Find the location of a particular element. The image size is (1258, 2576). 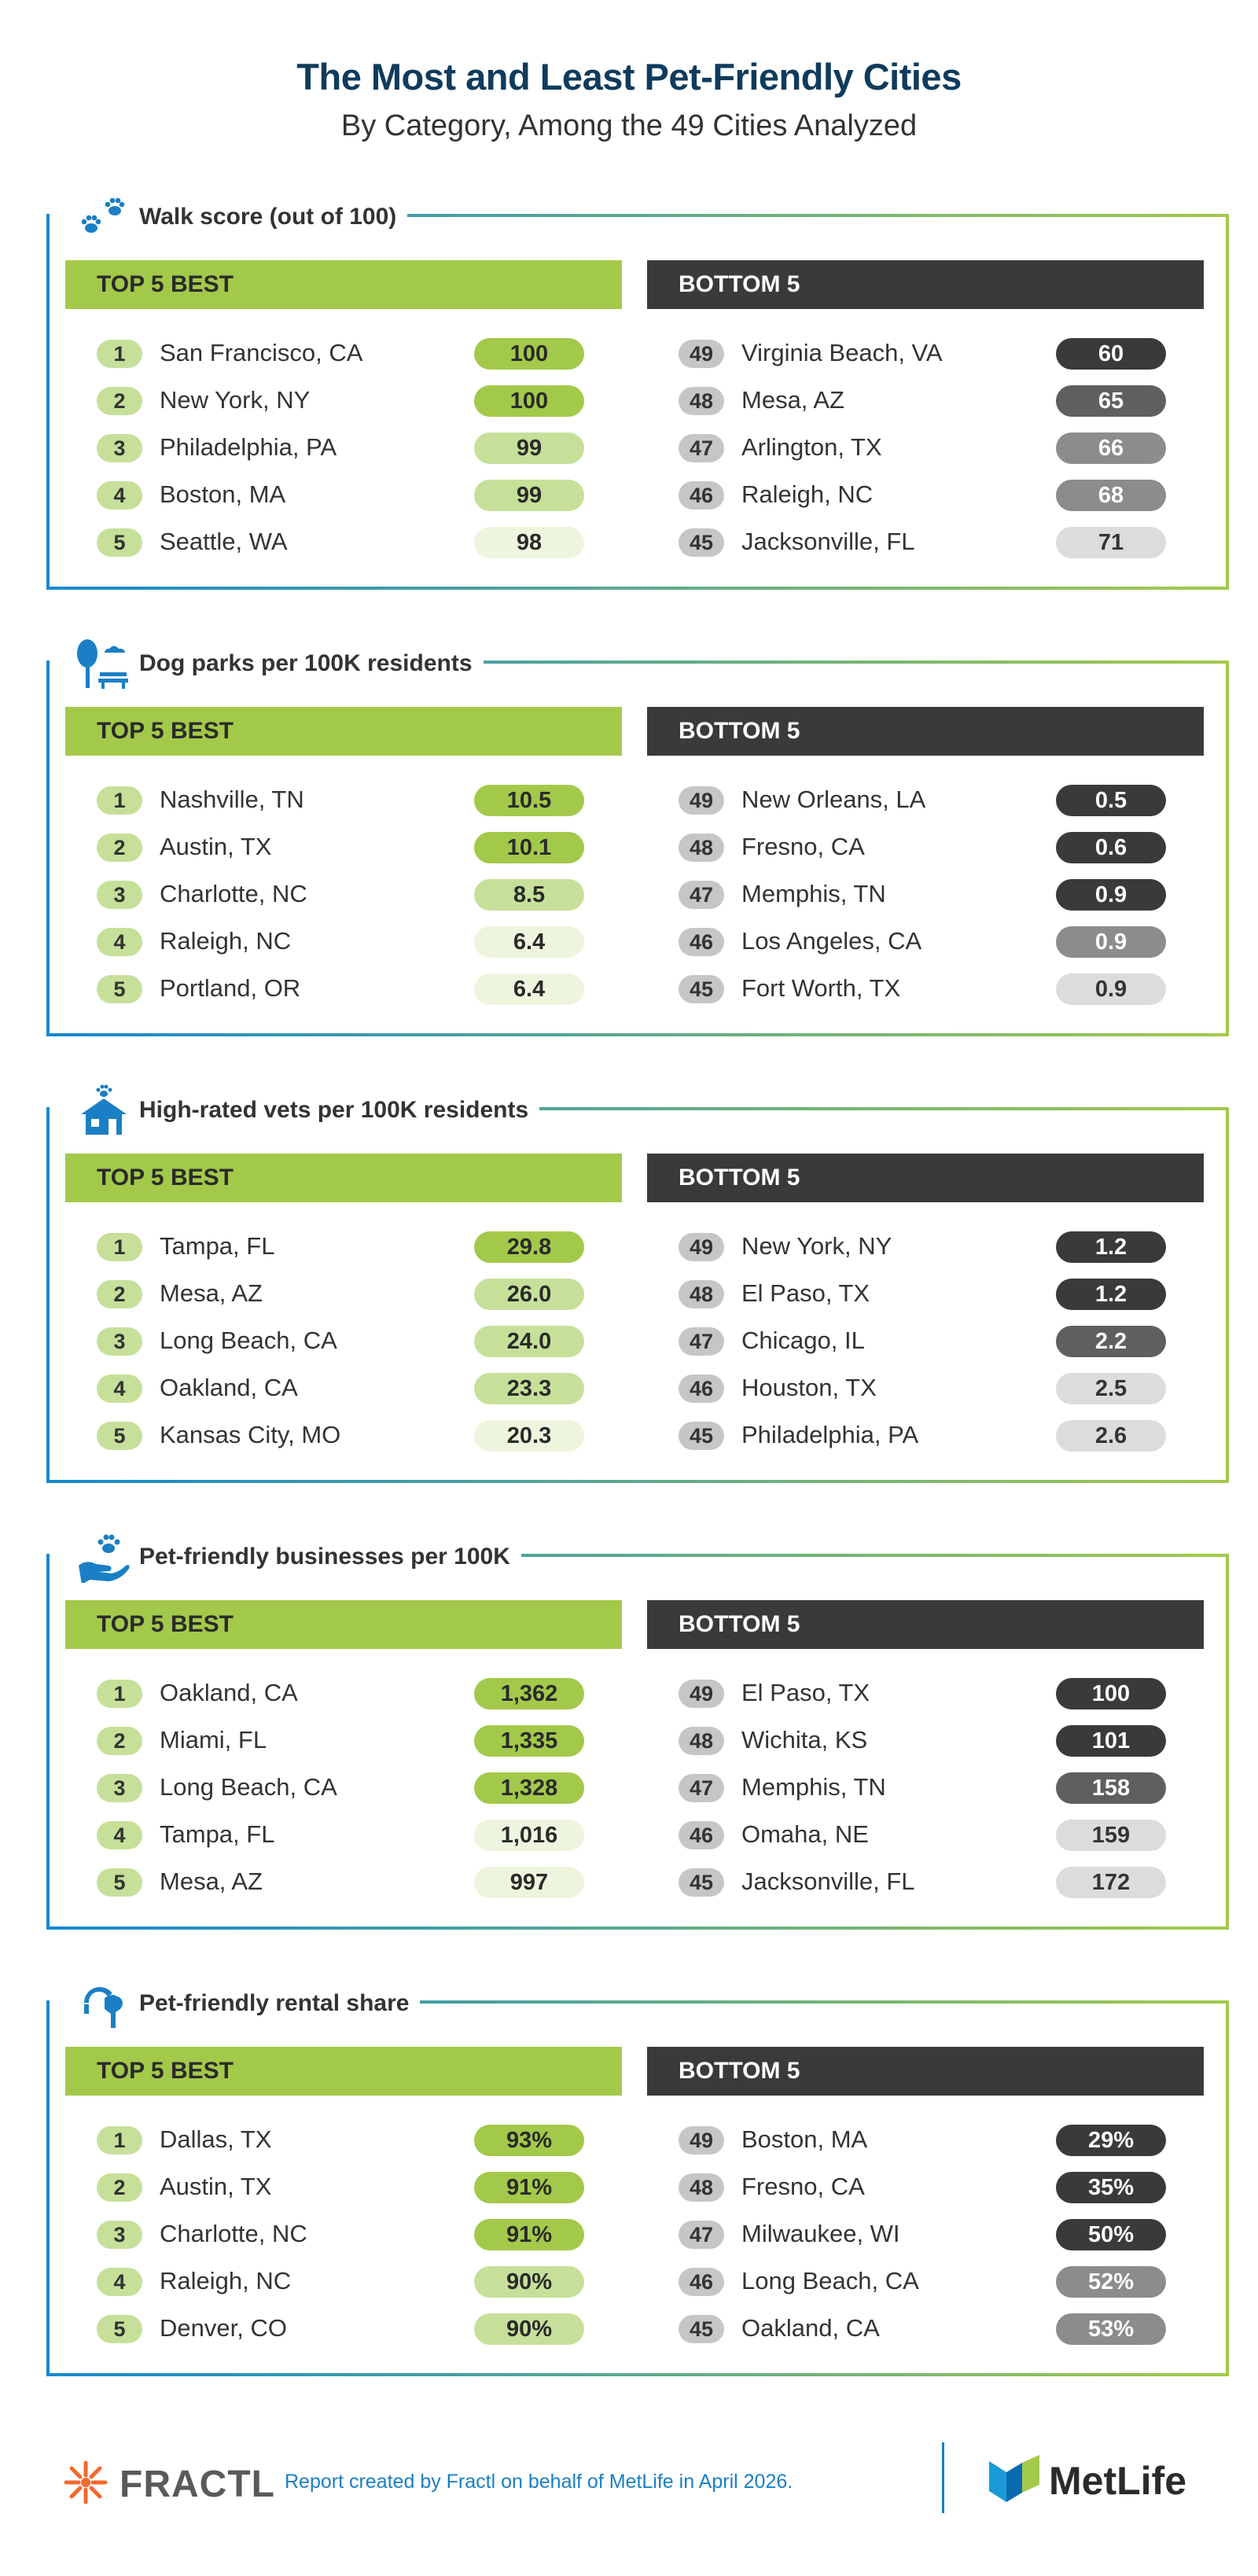

value-pill: 159 is located at coordinates (1111, 1835).